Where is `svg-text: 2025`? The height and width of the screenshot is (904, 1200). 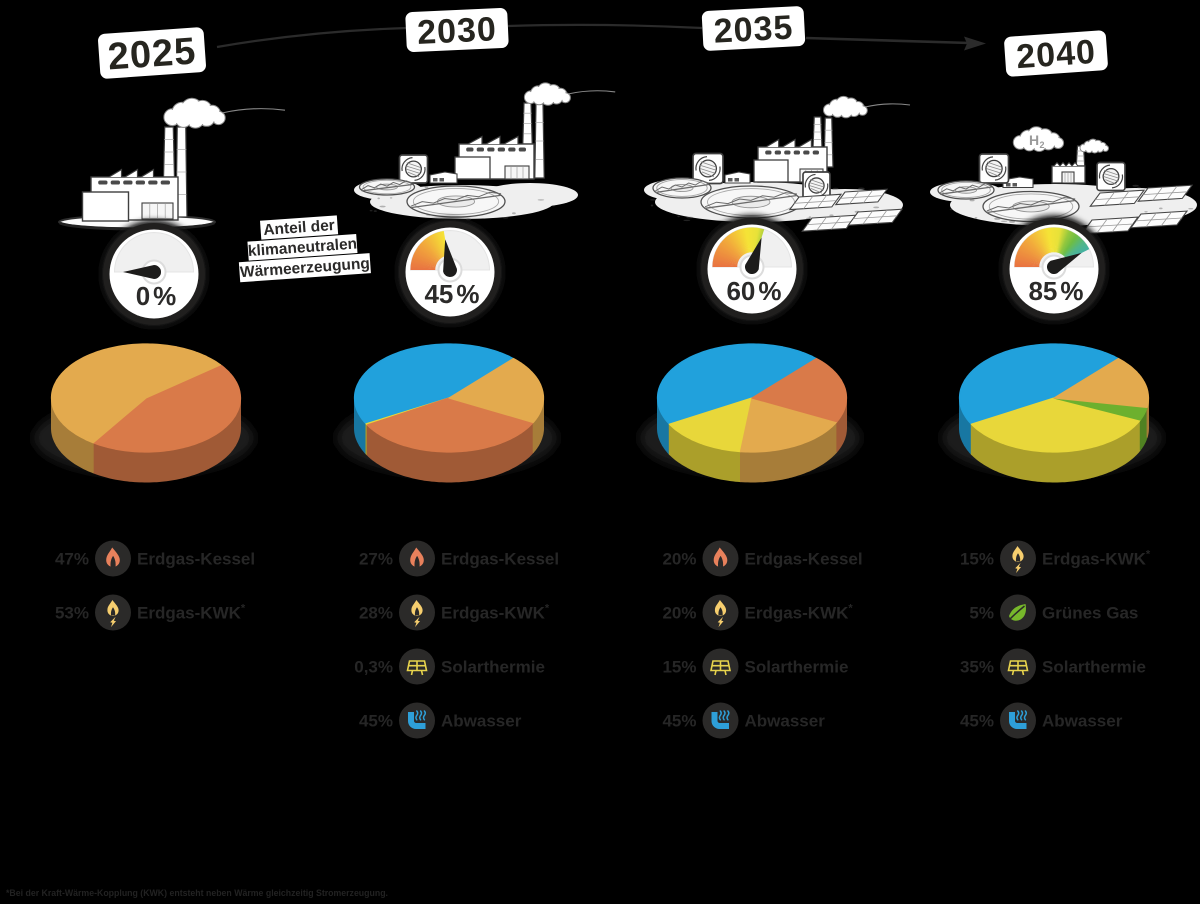
svg-text: 2025 is located at coordinates (151, 54).